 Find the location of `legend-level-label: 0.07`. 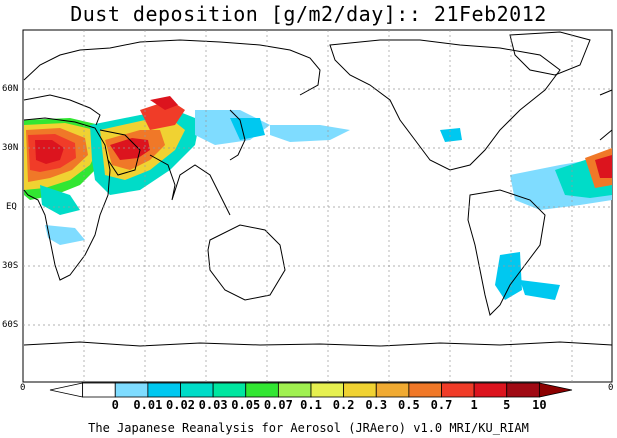

legend-level-label: 0.07 is located at coordinates (278, 405).